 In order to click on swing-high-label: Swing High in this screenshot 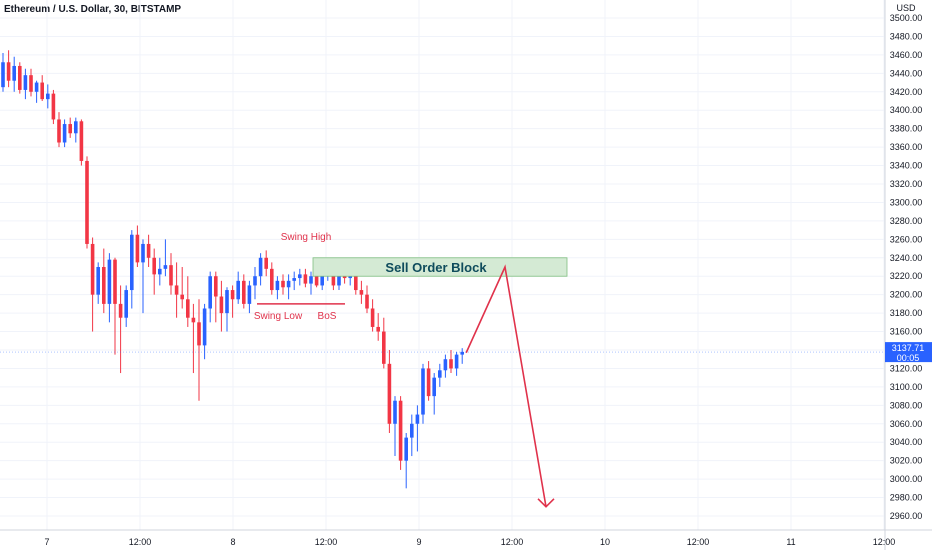, I will do `click(306, 237)`.